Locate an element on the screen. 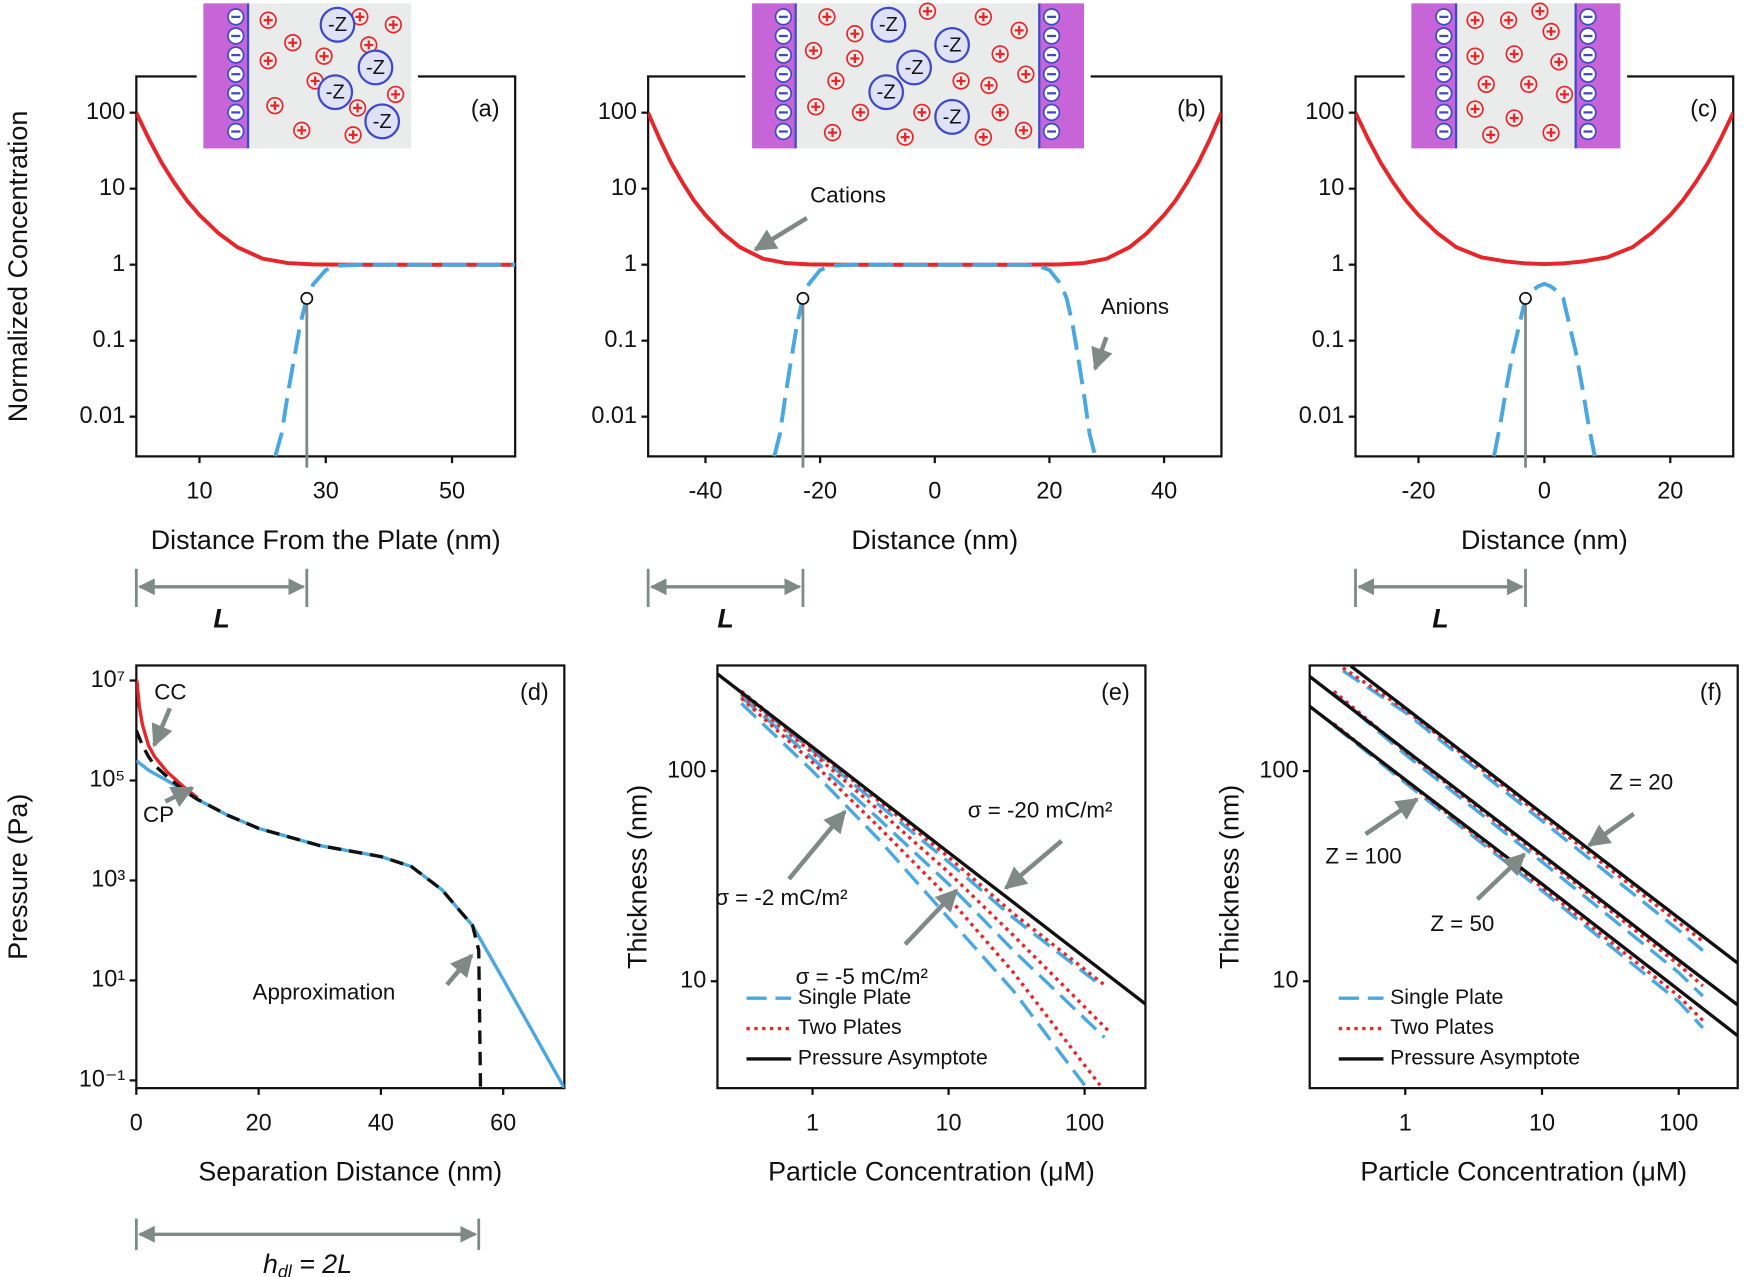 The image size is (1750, 1277). panel-label: (c) is located at coordinates (1703, 108).